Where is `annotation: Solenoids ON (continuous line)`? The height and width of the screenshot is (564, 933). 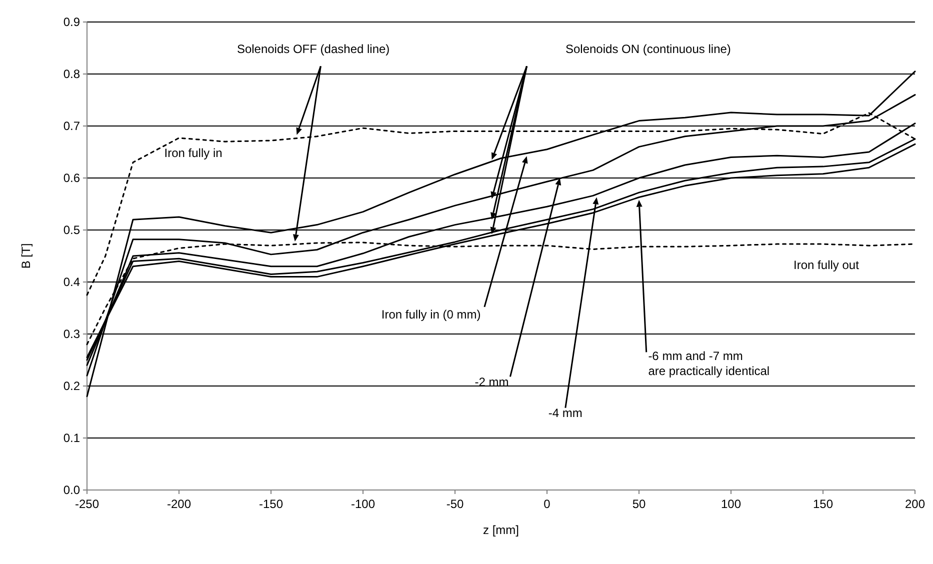 annotation: Solenoids ON (continuous line) is located at coordinates (648, 49).